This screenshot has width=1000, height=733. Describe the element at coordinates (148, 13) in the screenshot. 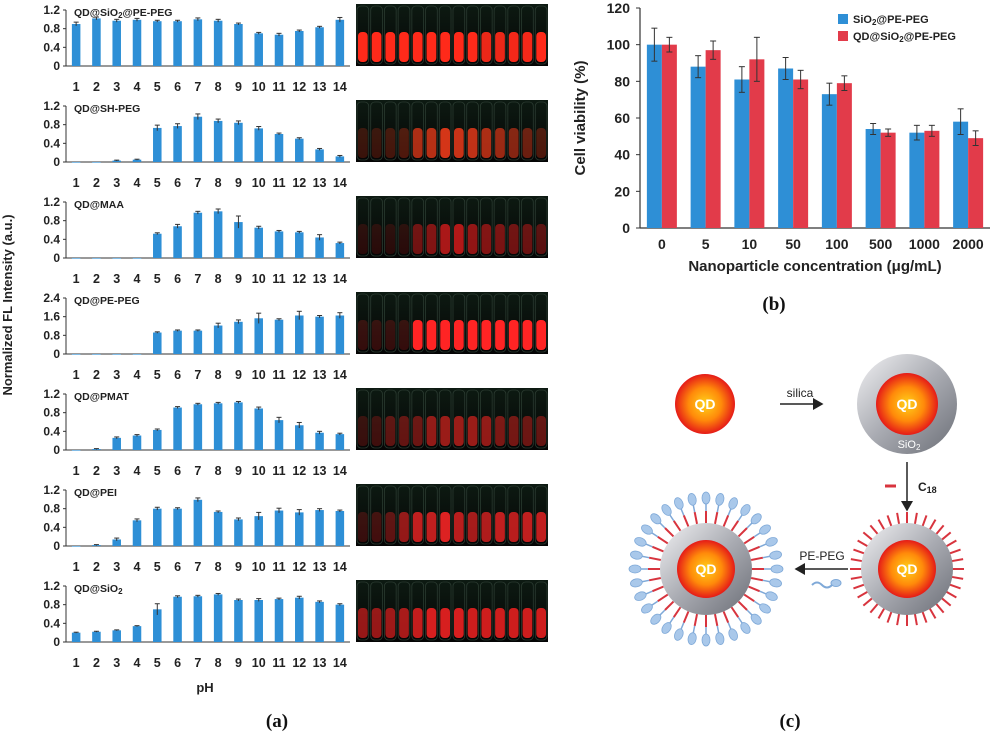

I see `title-part: @PE-PEG` at that location.